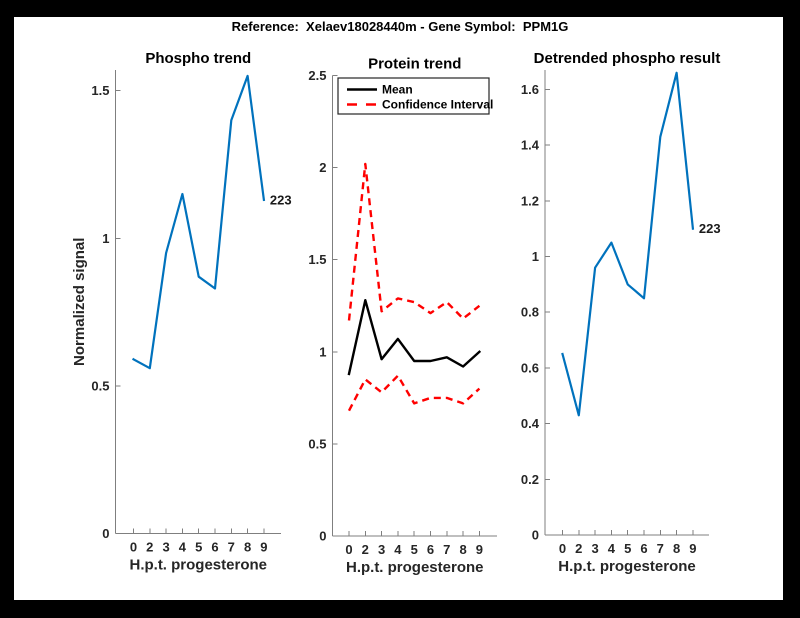  Describe the element at coordinates (530, 312) in the screenshot. I see `y-tick-label: 0.8` at that location.